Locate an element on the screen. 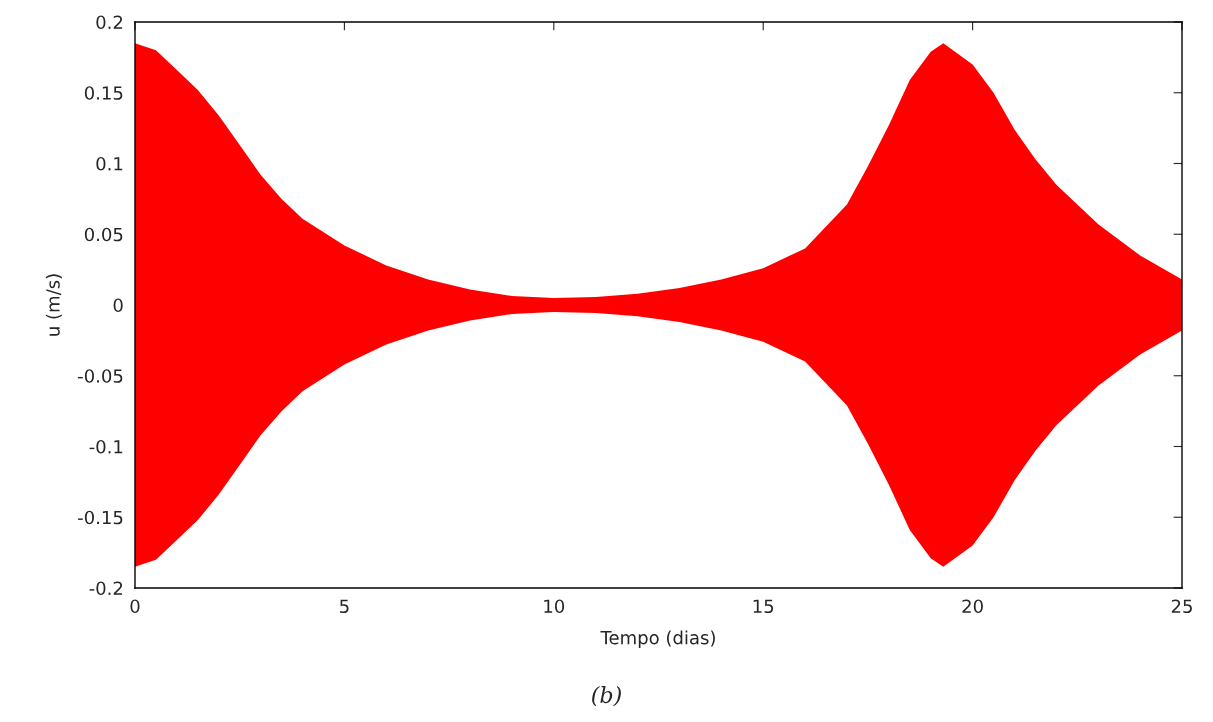  x-tick-label: 0 is located at coordinates (135, 606).